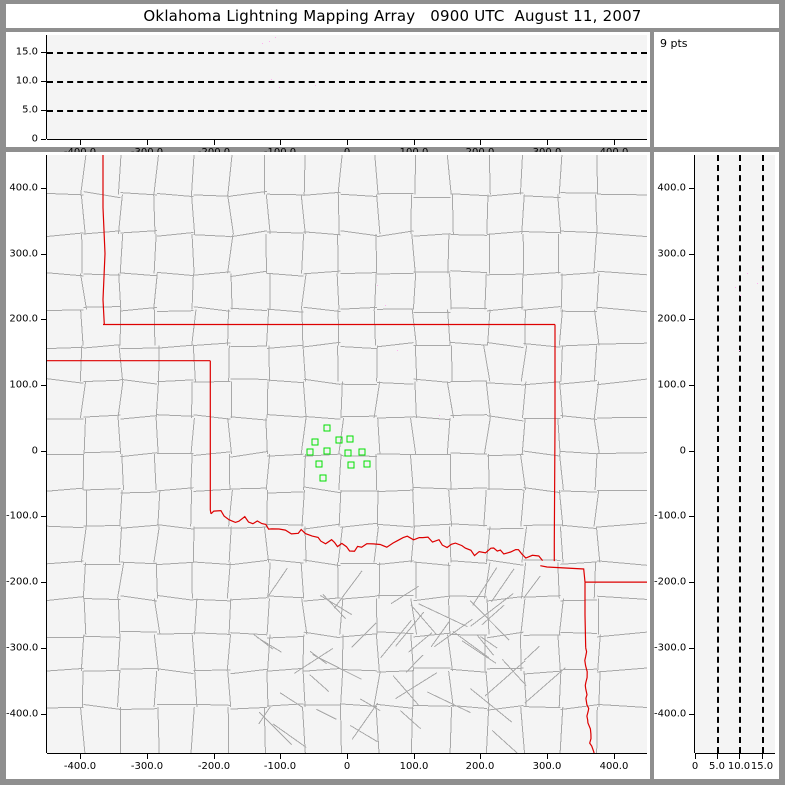 This screenshot has height=785, width=785. What do you see at coordinates (26, 81) in the screenshot?
I see `y-axis-tick-label: 10.0` at bounding box center [26, 81].